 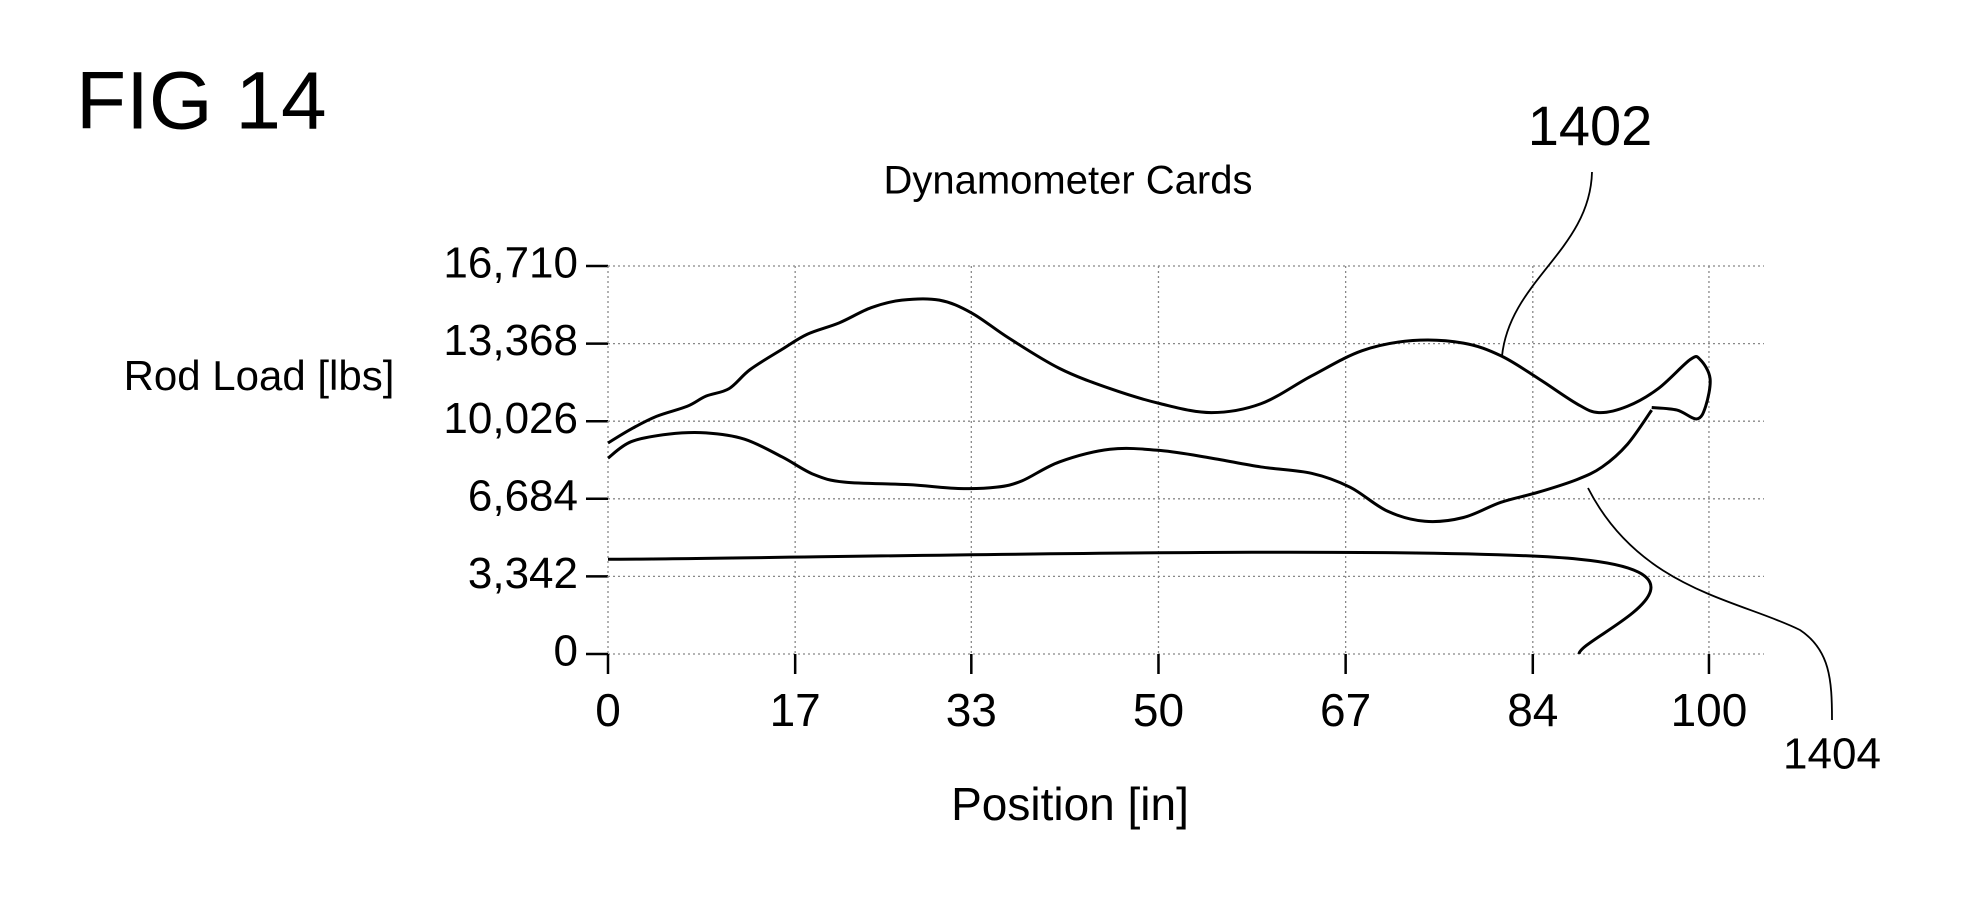 I want to click on y-tick-label: 10,026, so click(x=510, y=418).